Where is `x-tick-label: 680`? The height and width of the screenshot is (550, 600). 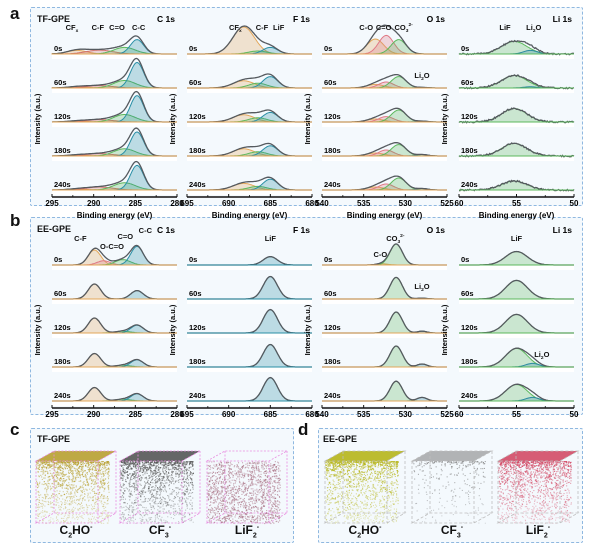 x-tick-label: 680 is located at coordinates (312, 414).